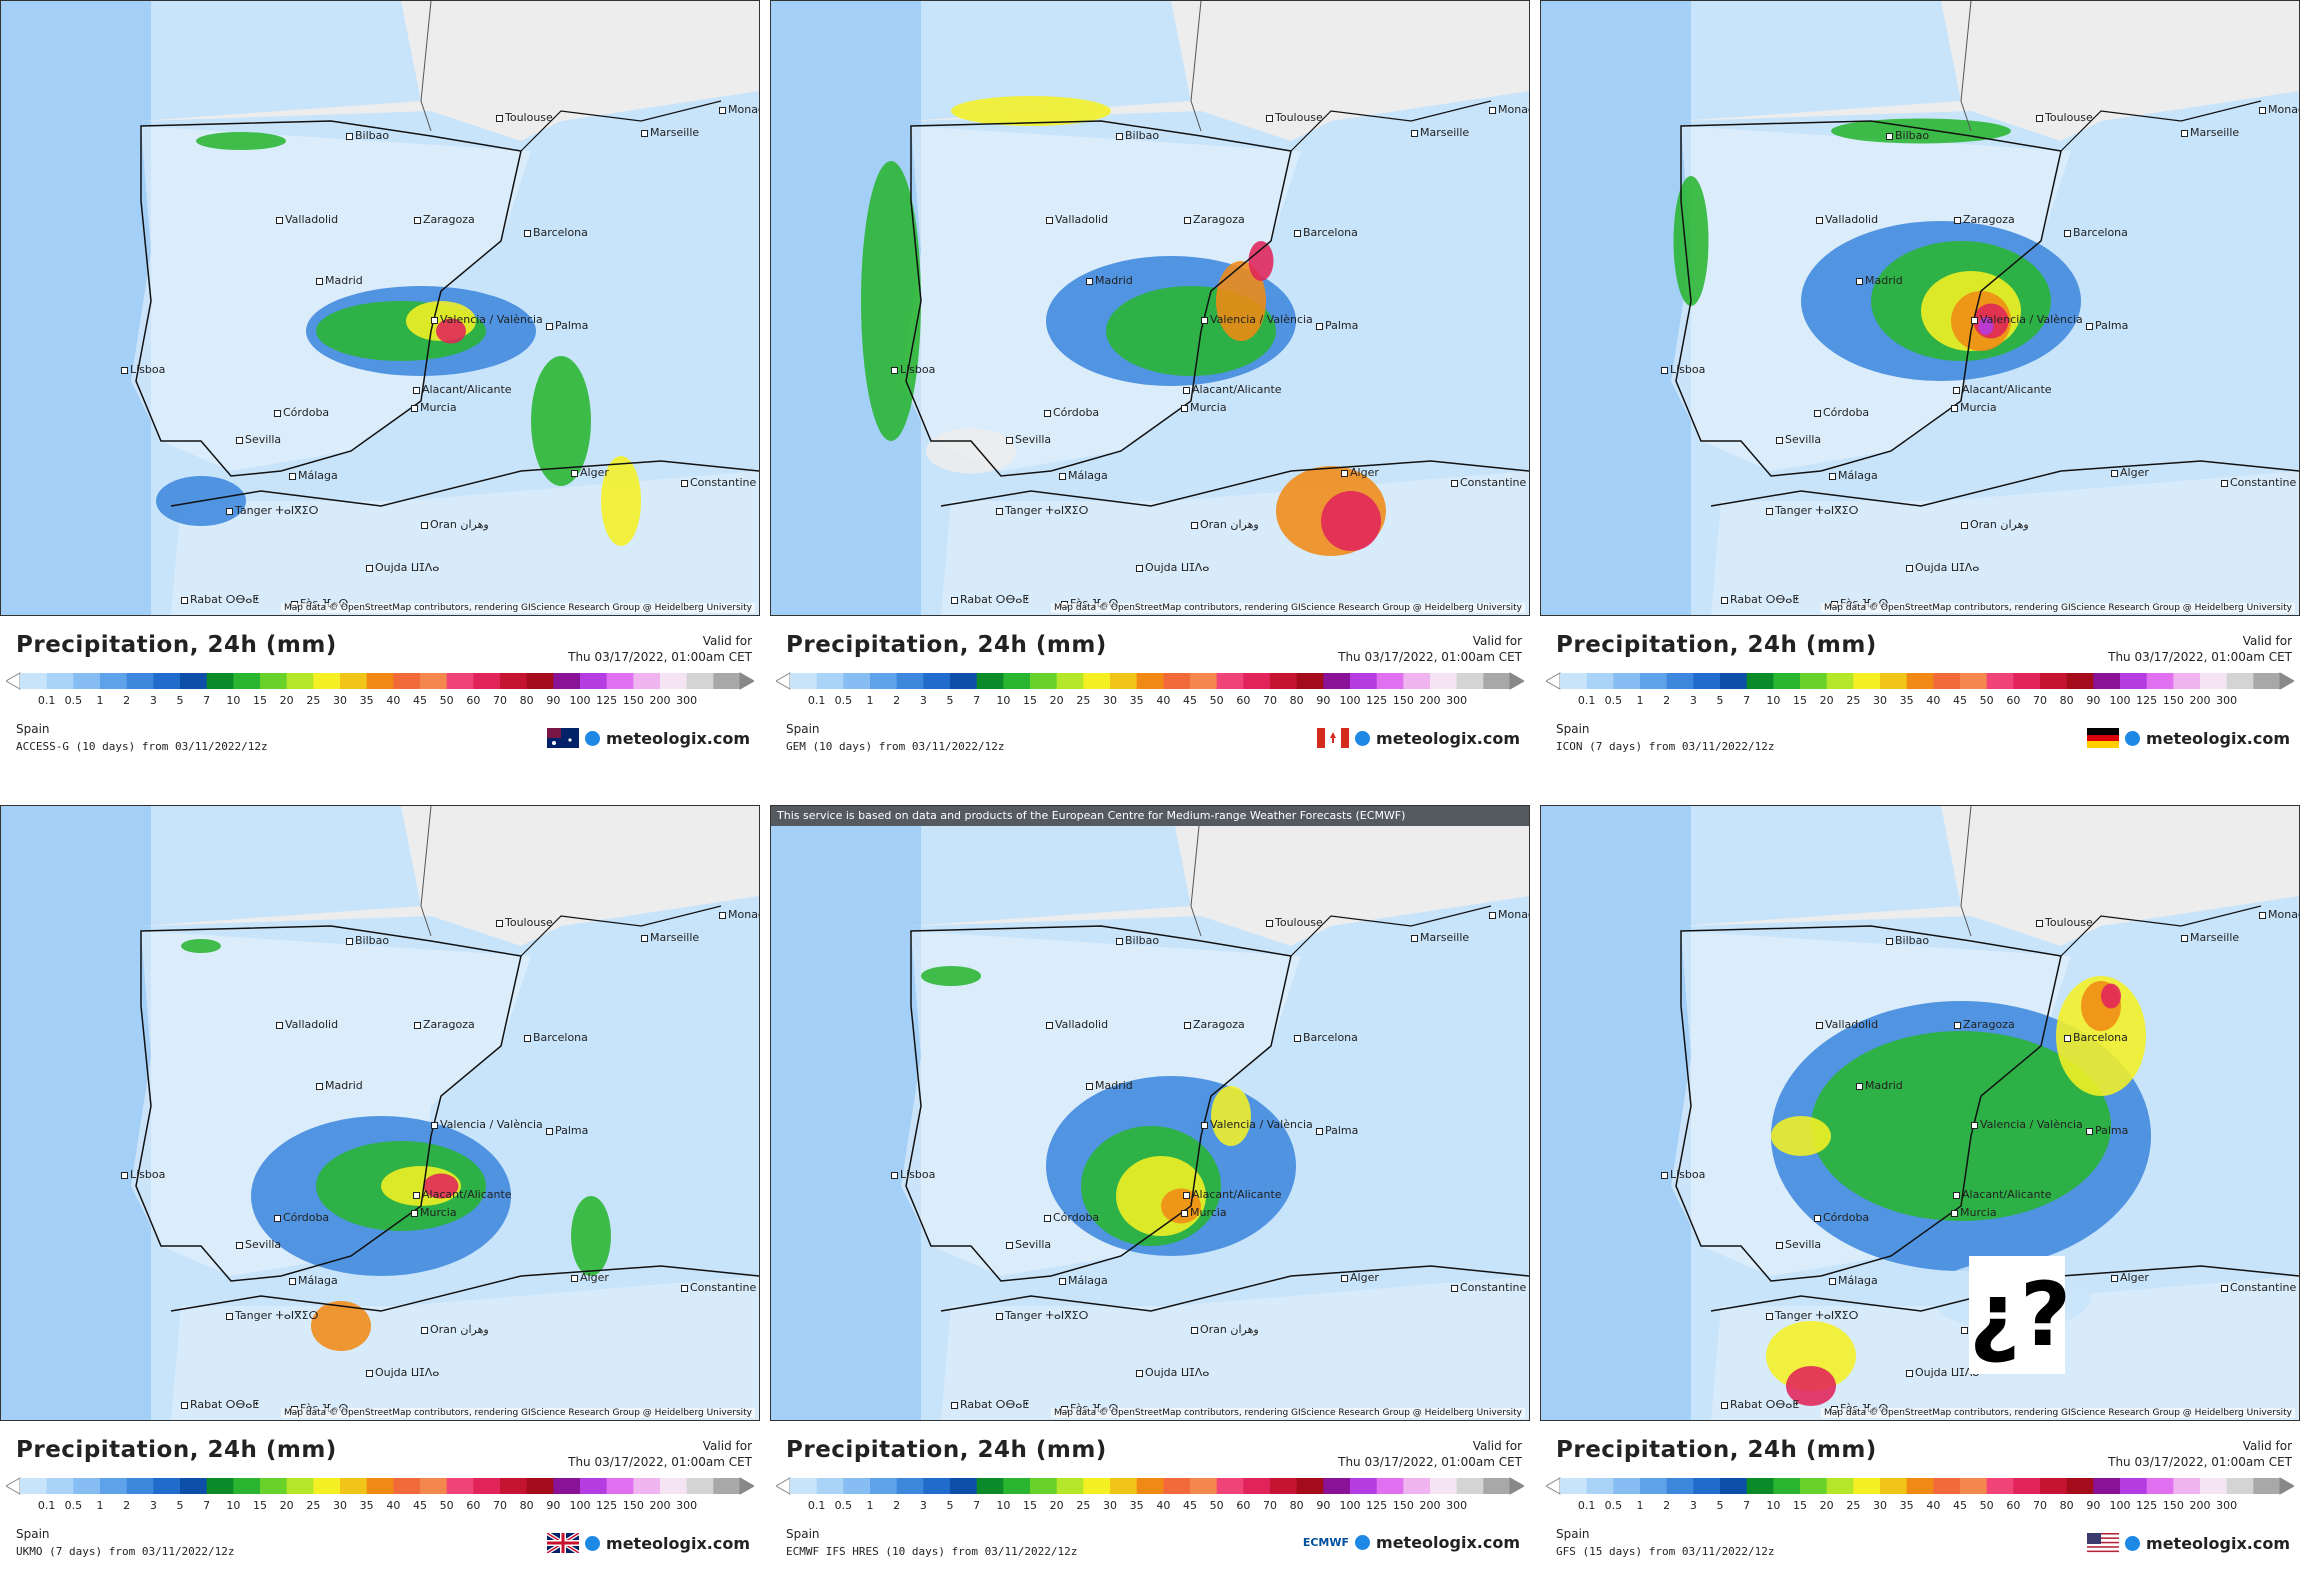 The width and height of the screenshot is (2300, 1588). What do you see at coordinates (621, 931) in the screenshot?
I see `france-coastline` at bounding box center [621, 931].